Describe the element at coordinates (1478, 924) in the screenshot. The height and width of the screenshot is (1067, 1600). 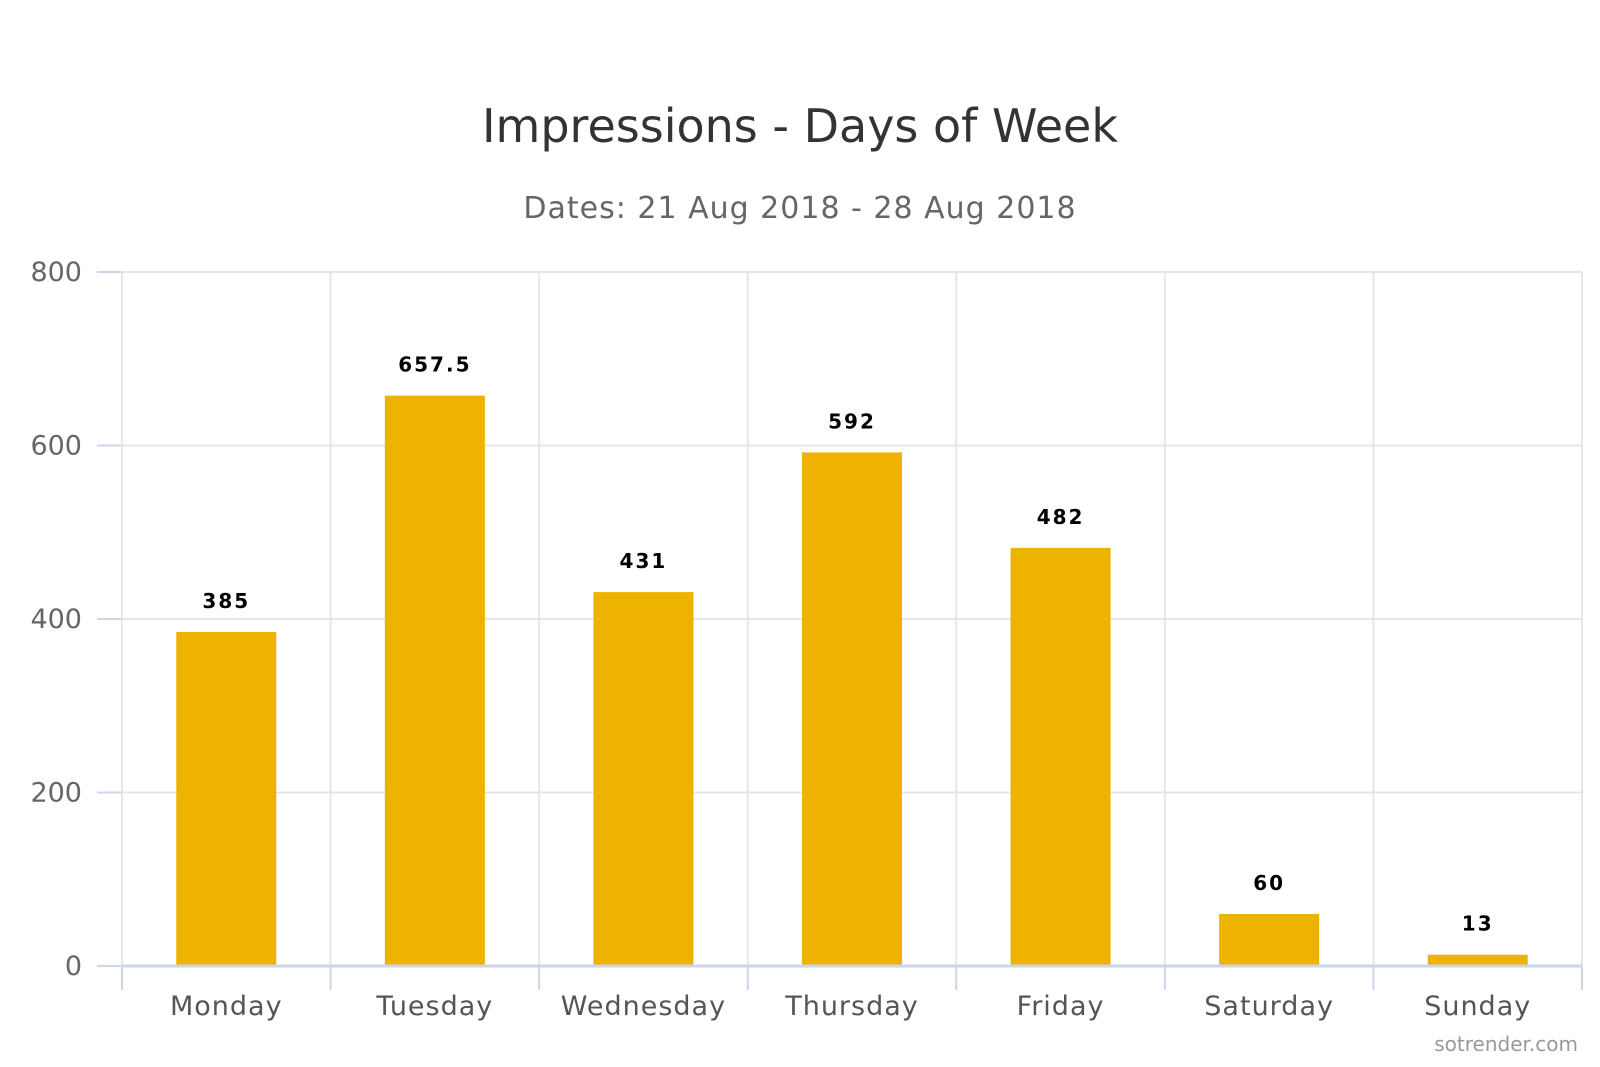
I see `data-label: 13` at that location.